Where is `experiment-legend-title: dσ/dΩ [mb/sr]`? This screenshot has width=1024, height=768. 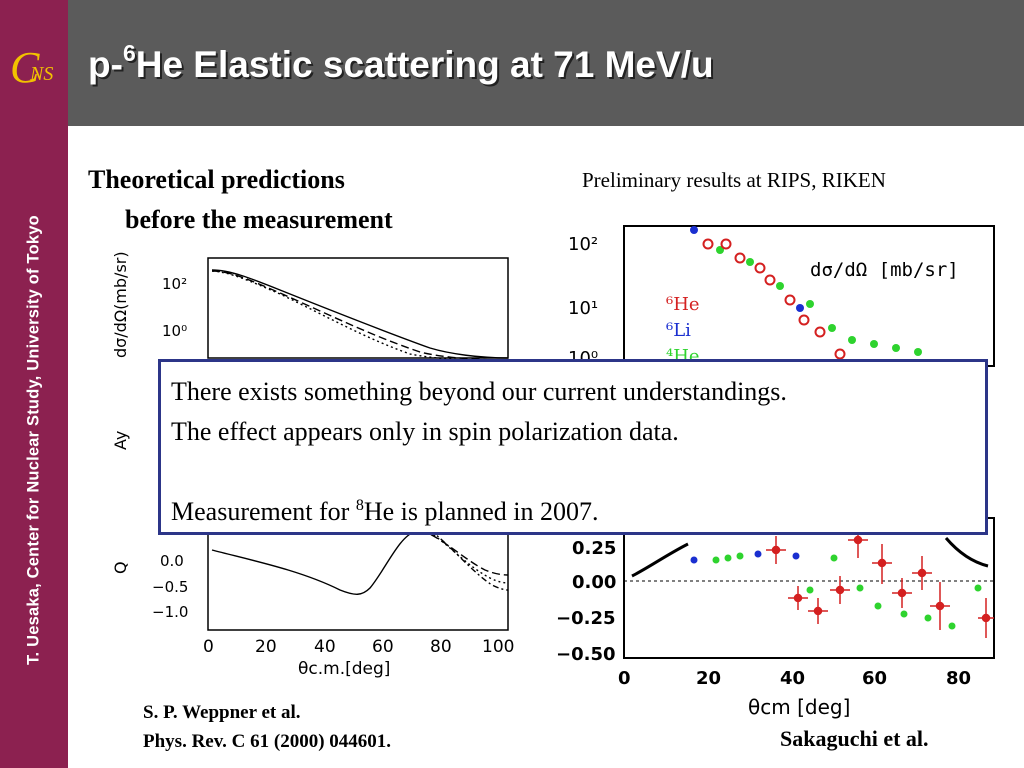
experiment-legend-title: dσ/dΩ [mb/sr] is located at coordinates (884, 270).